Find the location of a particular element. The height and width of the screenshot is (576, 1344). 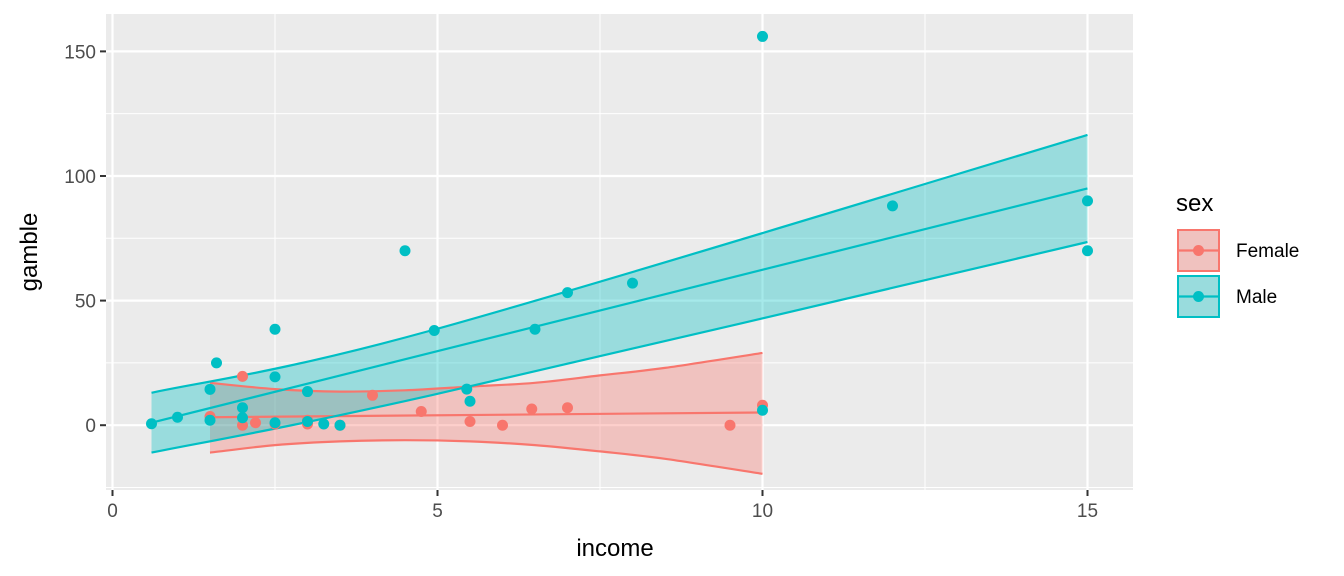

legend: sex Female Male is located at coordinates (1237, 254).